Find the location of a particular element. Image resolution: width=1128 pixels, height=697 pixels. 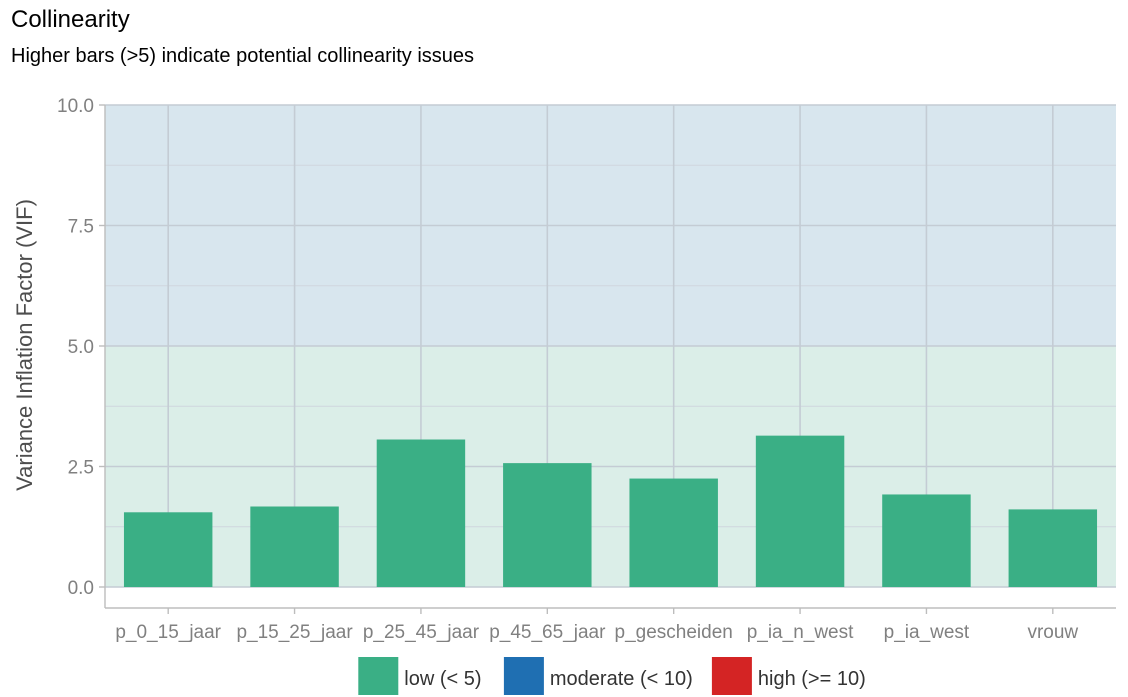

bar-p_25_45_jaar is located at coordinates (421, 513).